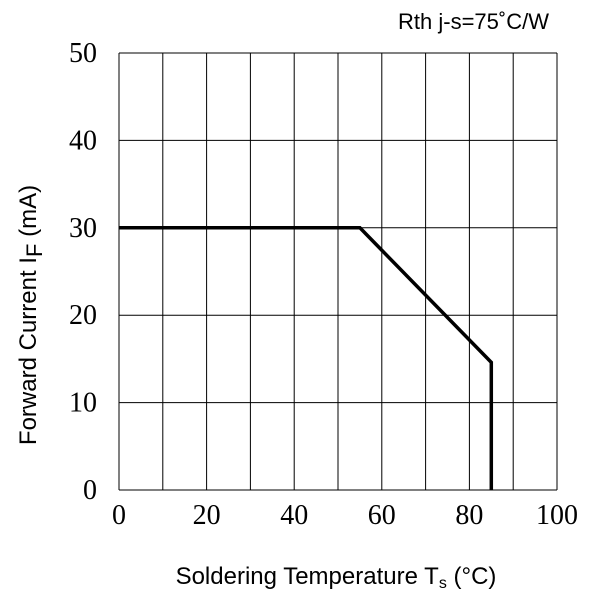 The height and width of the screenshot is (591, 599). What do you see at coordinates (207, 515) in the screenshot?
I see `x-tick-label: 20` at bounding box center [207, 515].